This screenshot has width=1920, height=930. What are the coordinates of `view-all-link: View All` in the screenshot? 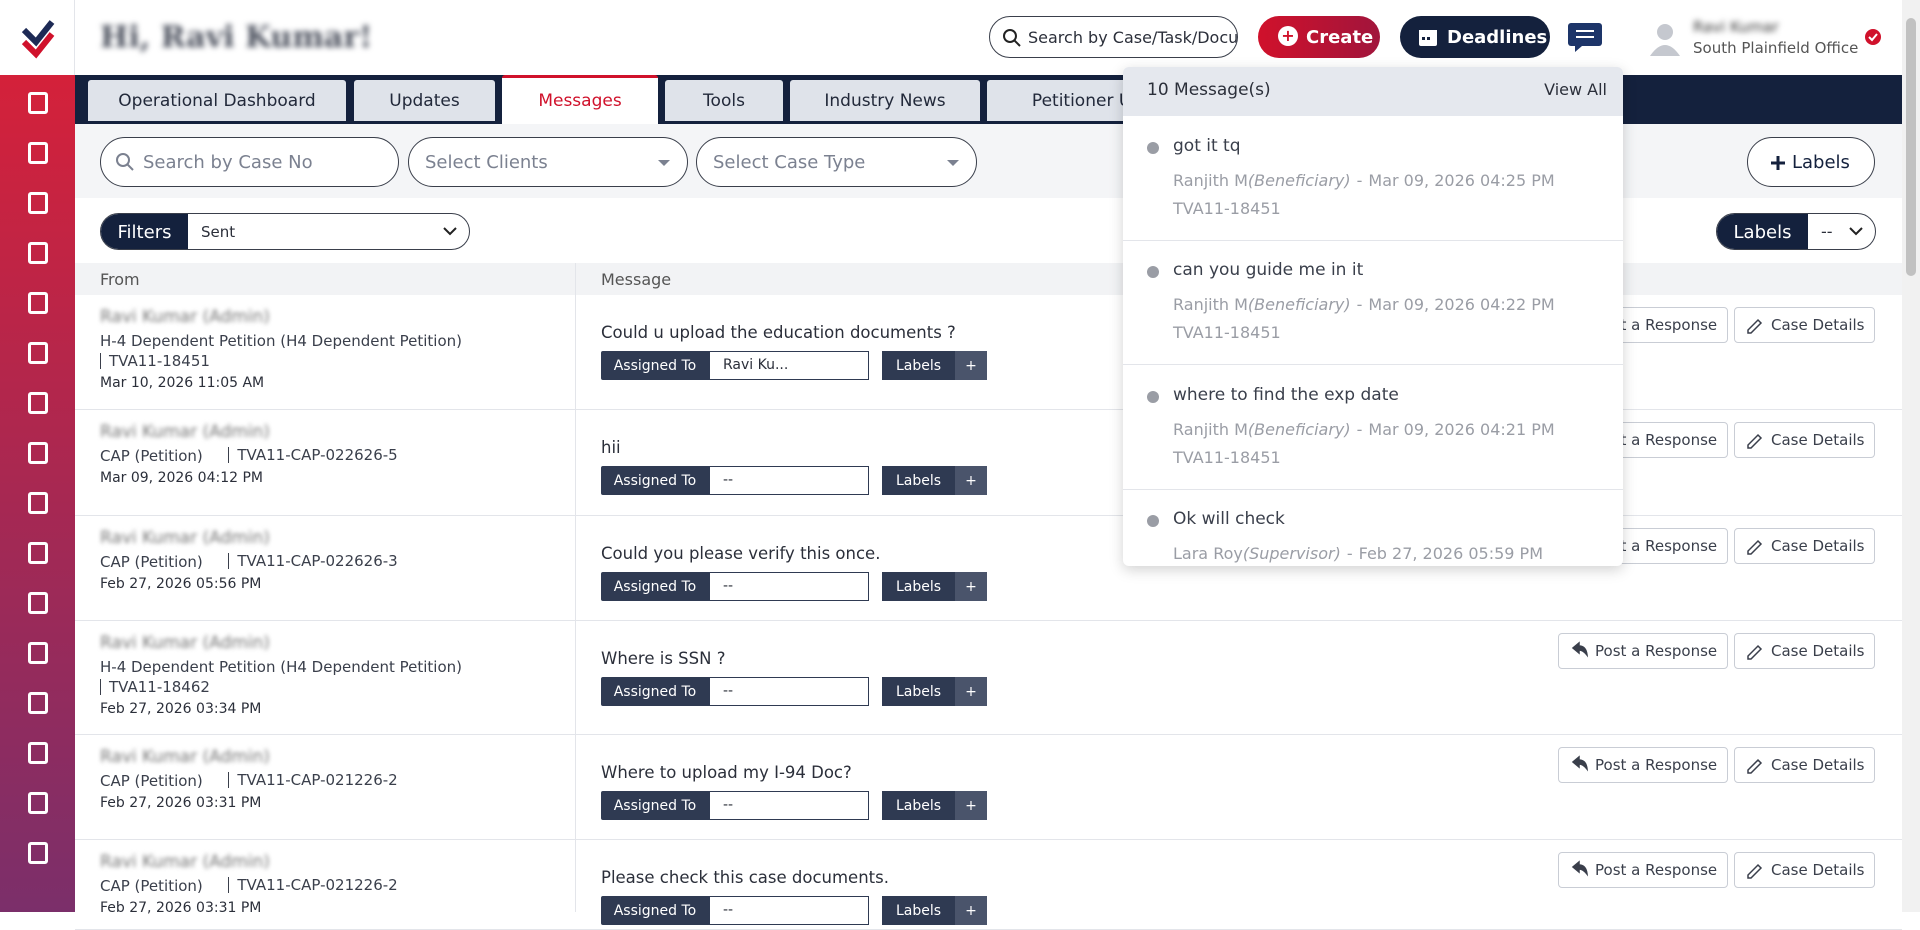 It's located at (1575, 89).